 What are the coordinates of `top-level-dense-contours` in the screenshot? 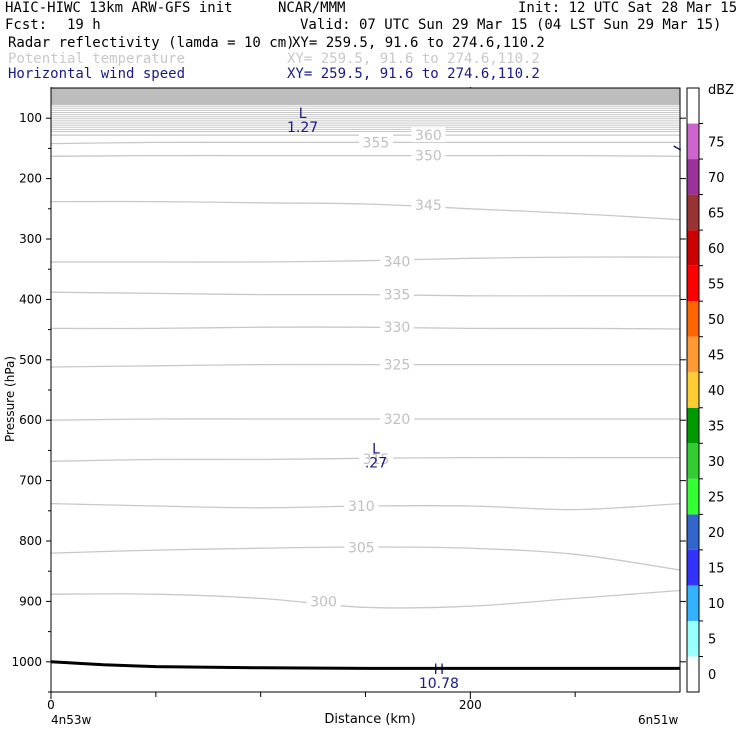 It's located at (365, 110).